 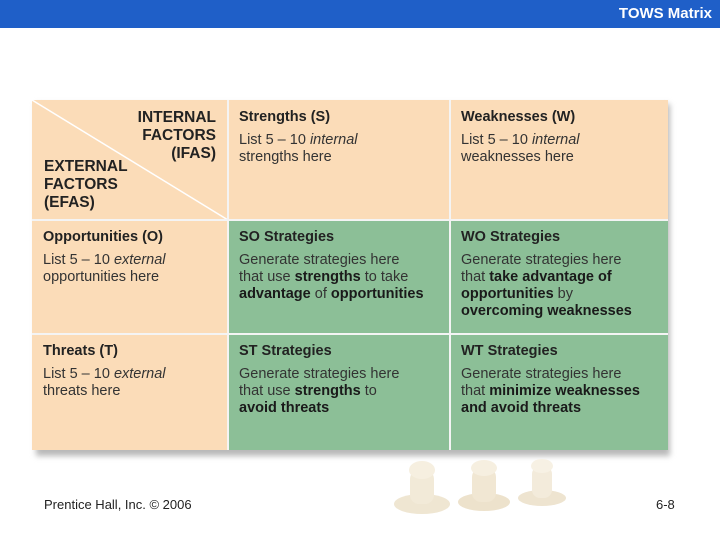 I want to click on strengths-text: List 5 – 10 internal strengths here, so click(x=298, y=148).